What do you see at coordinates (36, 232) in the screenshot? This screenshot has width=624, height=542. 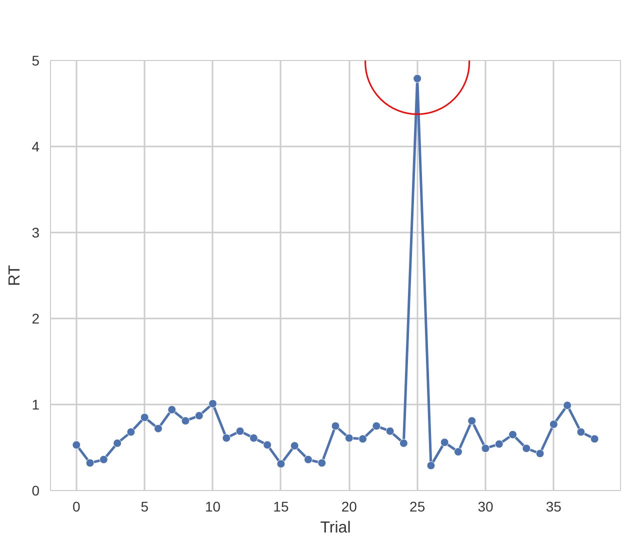 I see `y-tick-label: 3` at bounding box center [36, 232].